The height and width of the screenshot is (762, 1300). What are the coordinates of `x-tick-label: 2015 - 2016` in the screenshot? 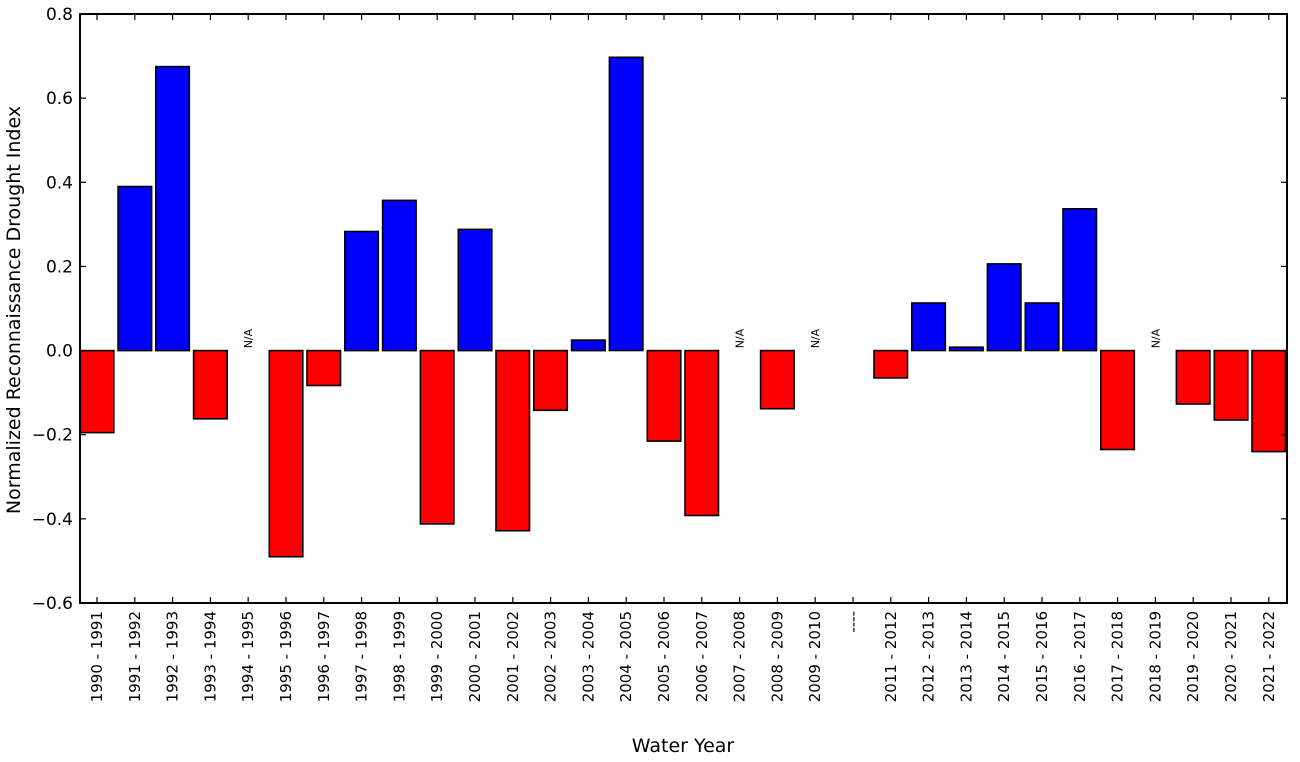 It's located at (1042, 656).